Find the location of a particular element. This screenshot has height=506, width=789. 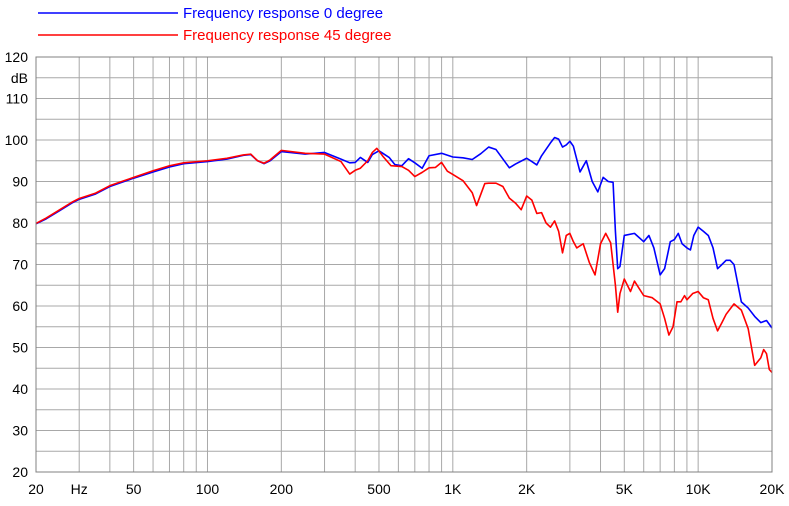

y-tick-label: 110 is located at coordinates (17, 99).